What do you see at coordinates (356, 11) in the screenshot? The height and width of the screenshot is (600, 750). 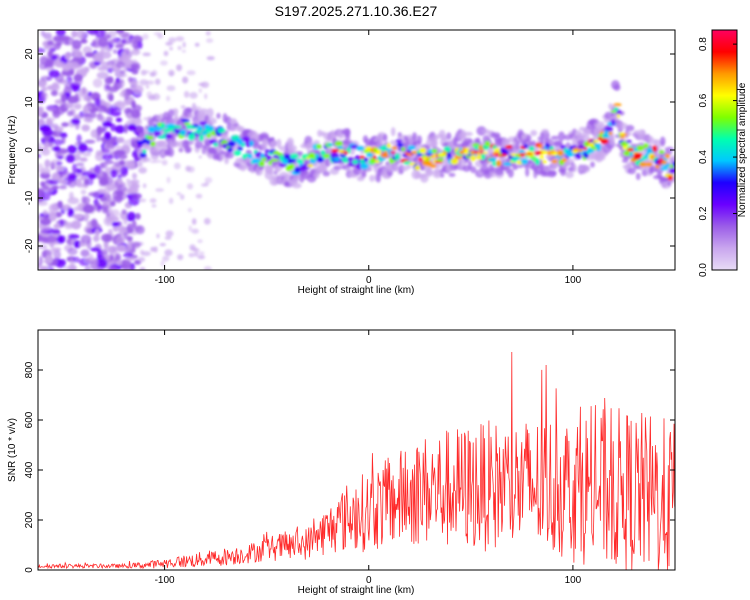 I see `figure-title: S197.2025.271.10.36.E27` at bounding box center [356, 11].